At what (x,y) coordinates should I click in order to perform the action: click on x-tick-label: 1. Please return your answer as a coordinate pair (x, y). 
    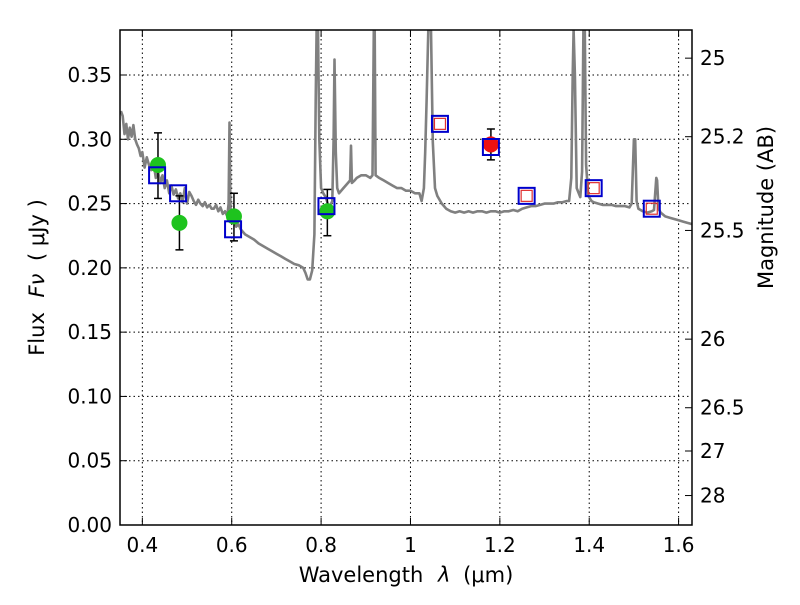
    Looking at the image, I should click on (410, 545).